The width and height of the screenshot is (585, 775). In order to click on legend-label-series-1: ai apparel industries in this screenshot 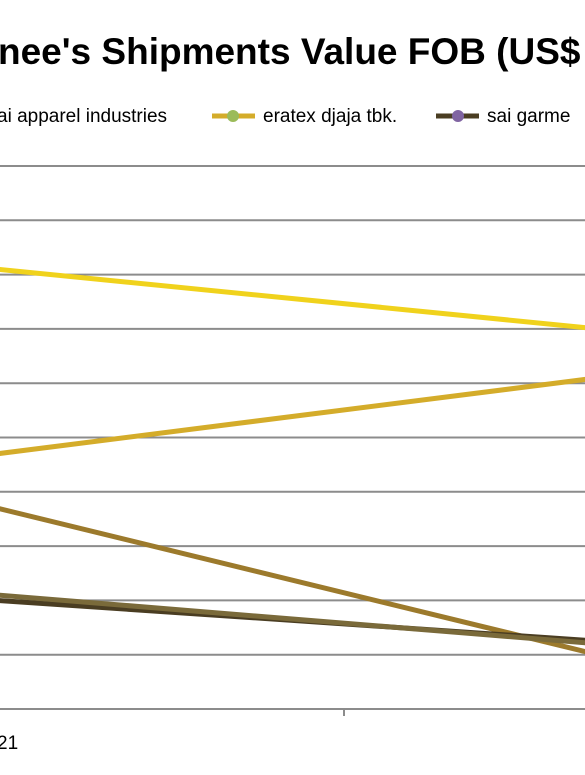, I will do `click(83, 116)`.